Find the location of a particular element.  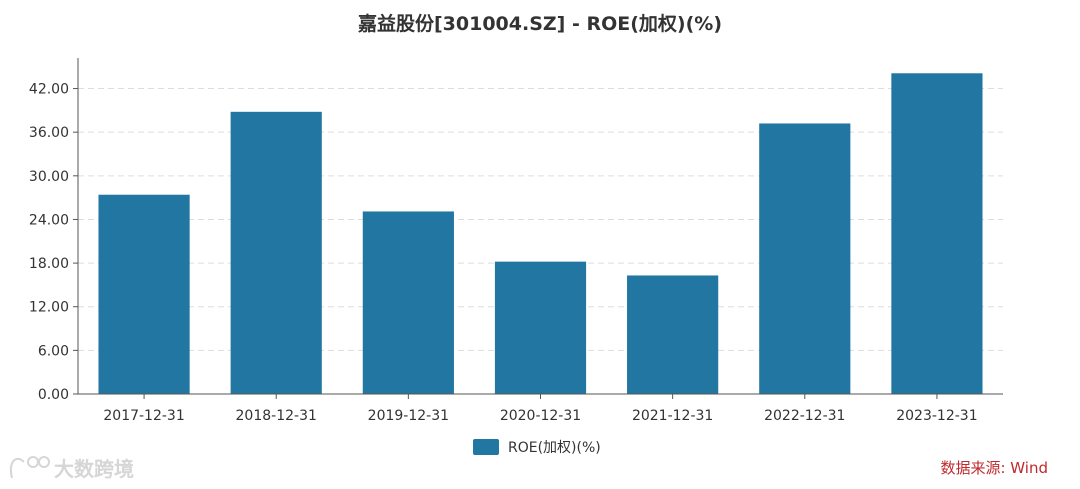

y-tick-label: 24.00 is located at coordinates (49, 220).